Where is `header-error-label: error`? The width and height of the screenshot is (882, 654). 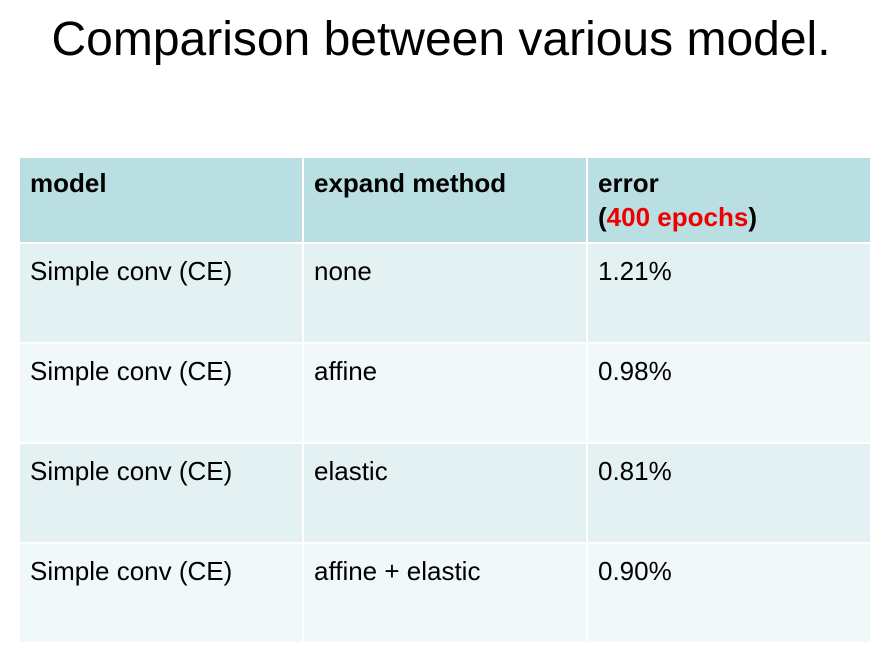
header-error-label: error is located at coordinates (628, 183).